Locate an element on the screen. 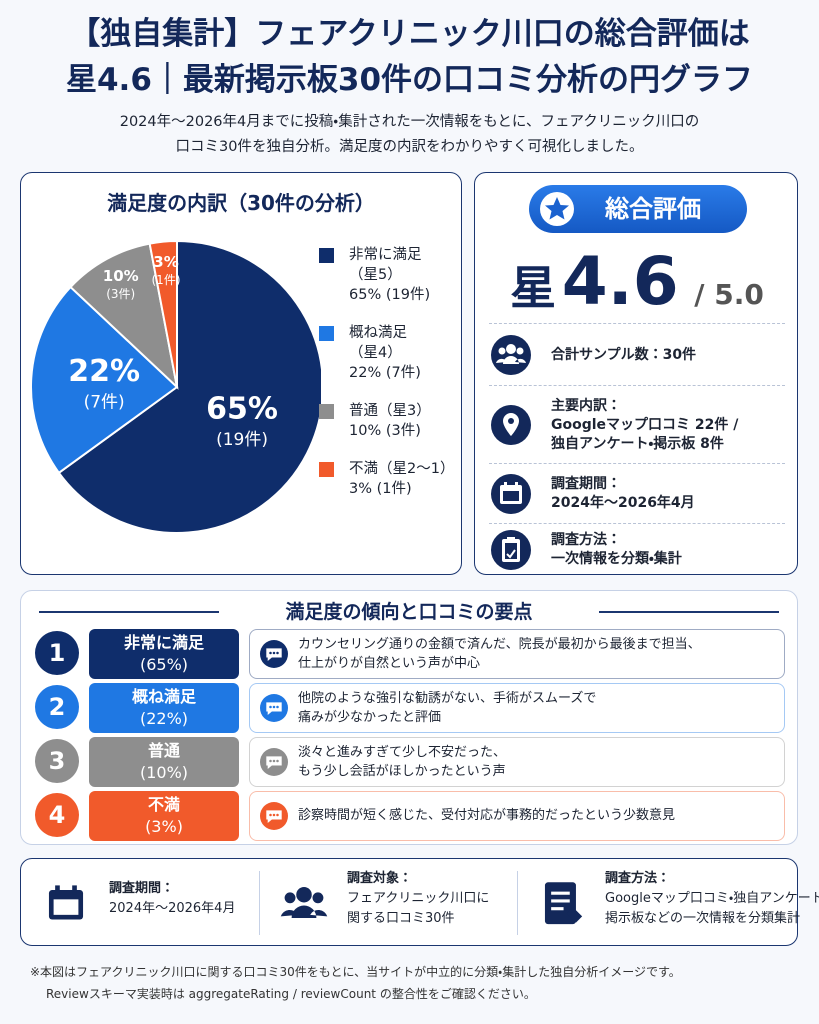 This screenshot has height=1024, width=819. info-title: 調査期間： is located at coordinates (142, 888).